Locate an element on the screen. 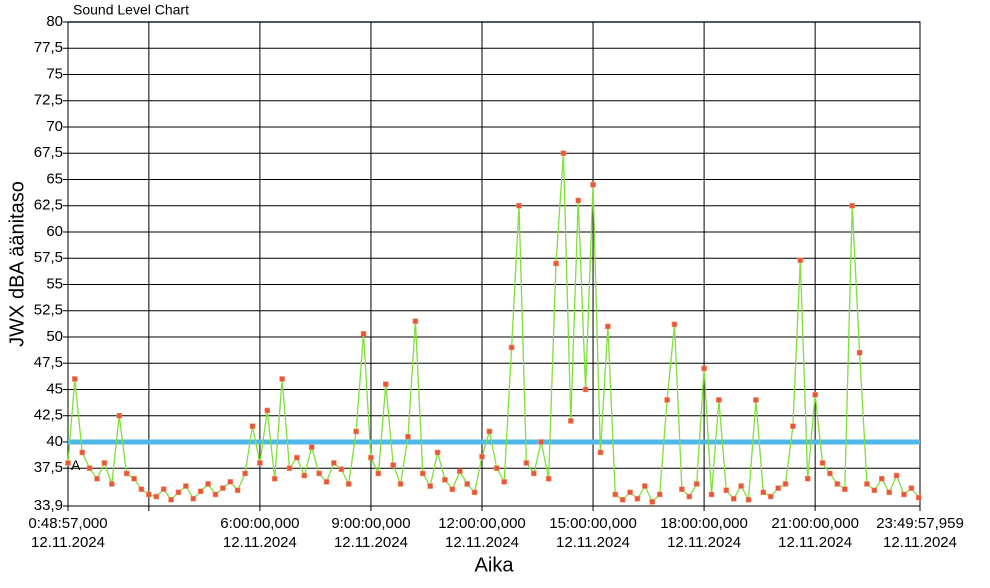 The height and width of the screenshot is (588, 990). y-tick-label: 42,5 is located at coordinates (48, 415).